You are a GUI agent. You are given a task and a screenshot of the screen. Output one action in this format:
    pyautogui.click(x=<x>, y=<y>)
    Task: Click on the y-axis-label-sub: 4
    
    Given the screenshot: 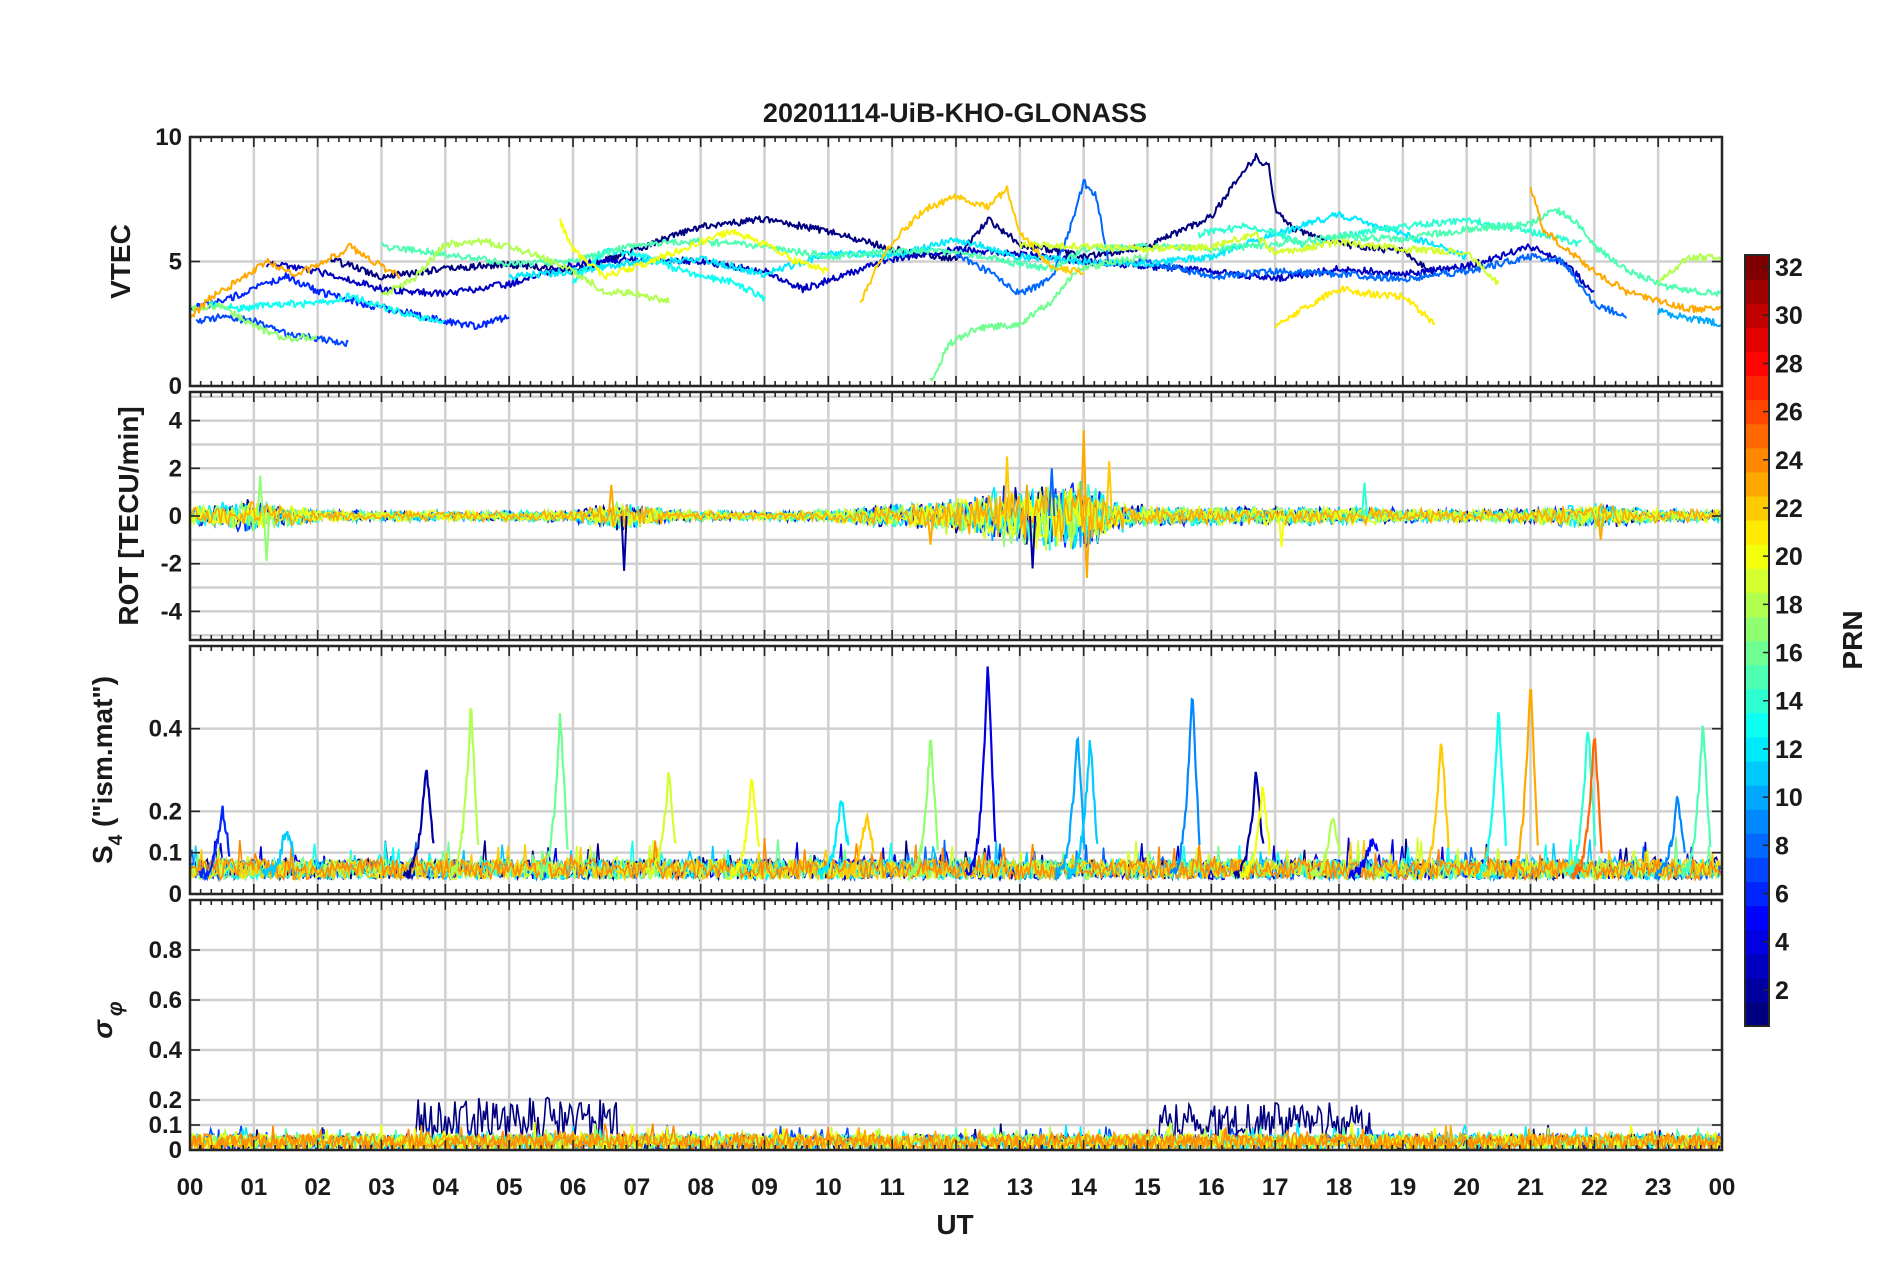 What is the action you would take?
    pyautogui.click(x=116, y=839)
    